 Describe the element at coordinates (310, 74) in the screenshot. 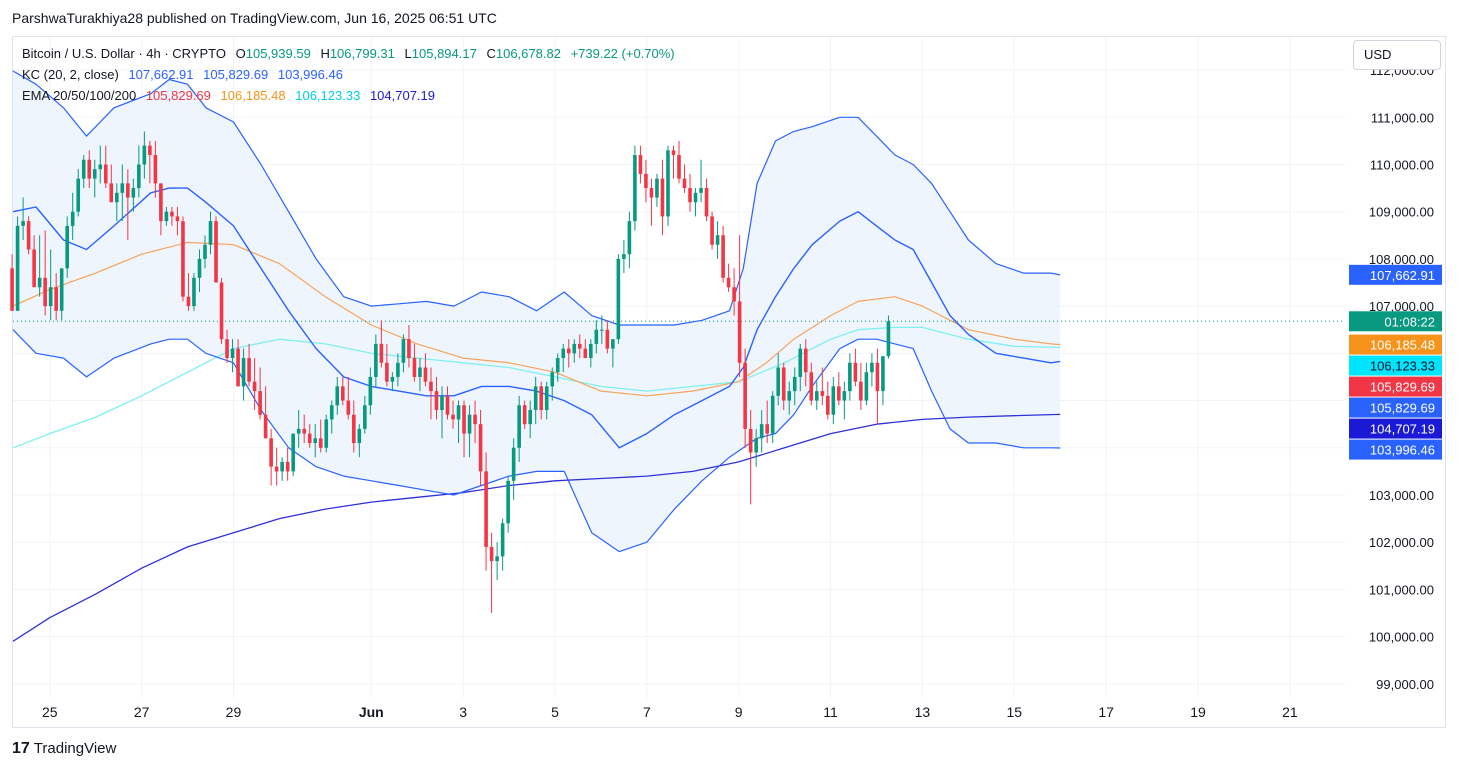

I see `kc-lower-value: 103,996.46` at that location.